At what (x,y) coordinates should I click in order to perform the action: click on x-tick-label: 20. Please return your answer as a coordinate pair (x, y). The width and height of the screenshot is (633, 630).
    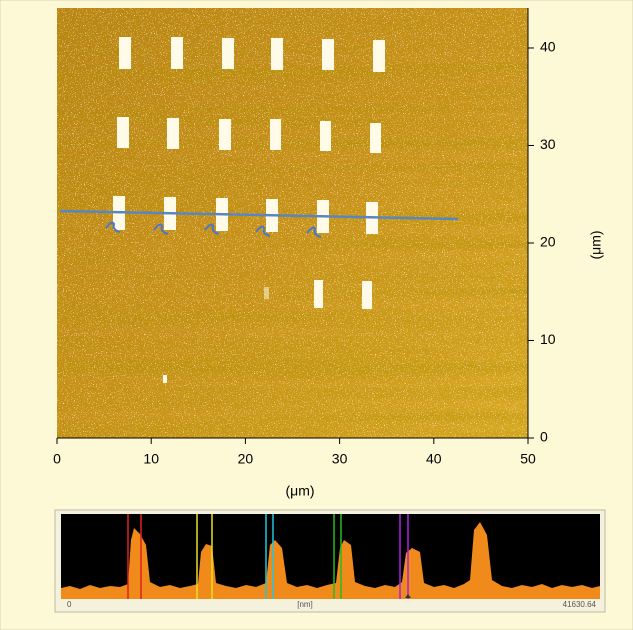
    Looking at the image, I should click on (246, 459).